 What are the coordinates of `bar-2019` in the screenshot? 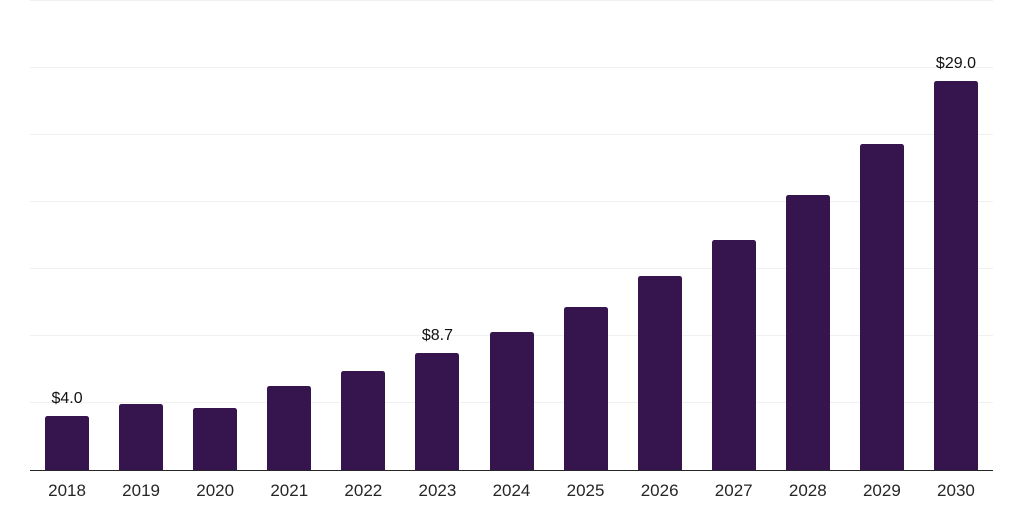 It's located at (141, 437).